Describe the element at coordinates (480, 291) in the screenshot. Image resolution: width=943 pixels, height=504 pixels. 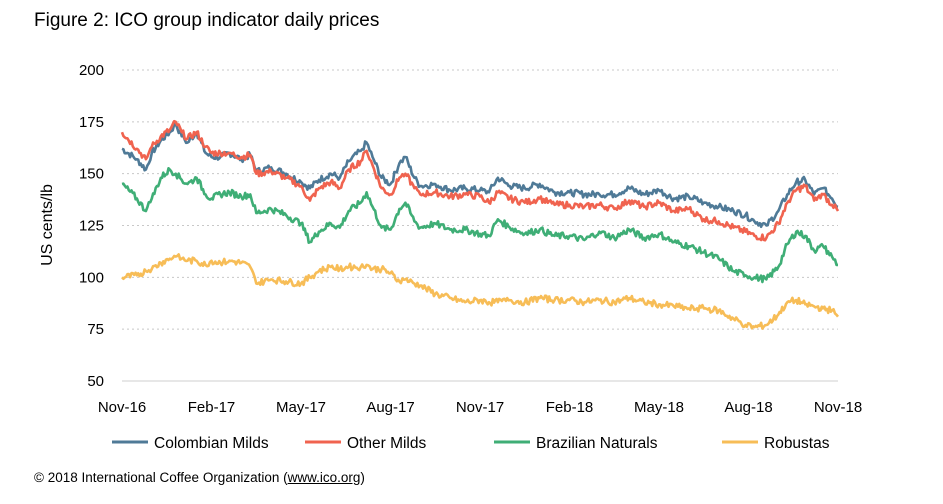
I see `series-line-robustas` at that location.